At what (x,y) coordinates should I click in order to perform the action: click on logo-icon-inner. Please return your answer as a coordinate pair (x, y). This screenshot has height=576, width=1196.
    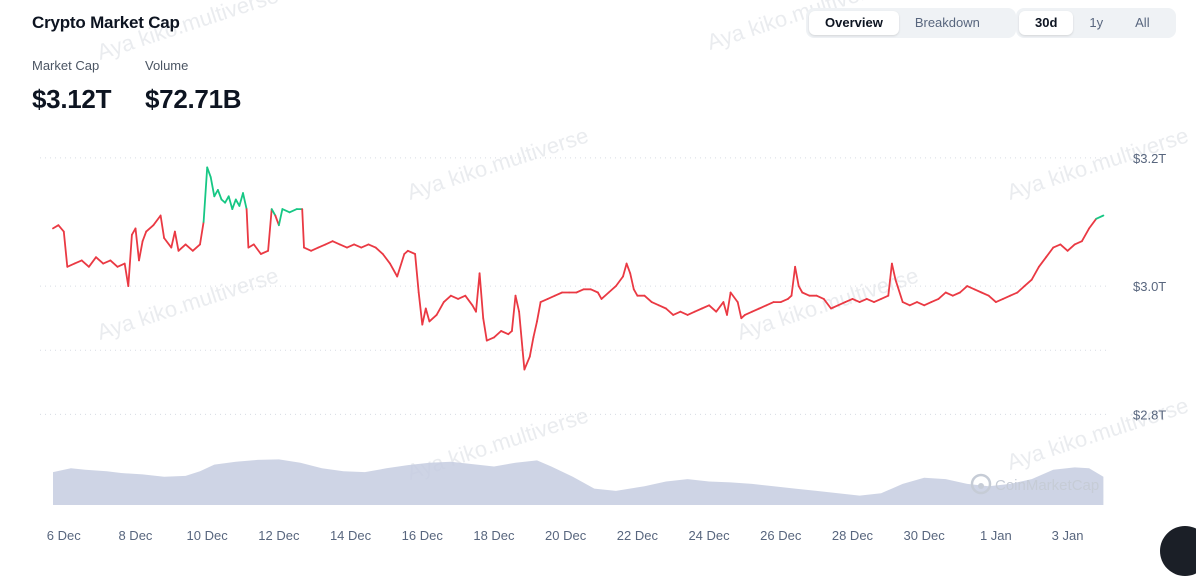
    Looking at the image, I should click on (981, 486).